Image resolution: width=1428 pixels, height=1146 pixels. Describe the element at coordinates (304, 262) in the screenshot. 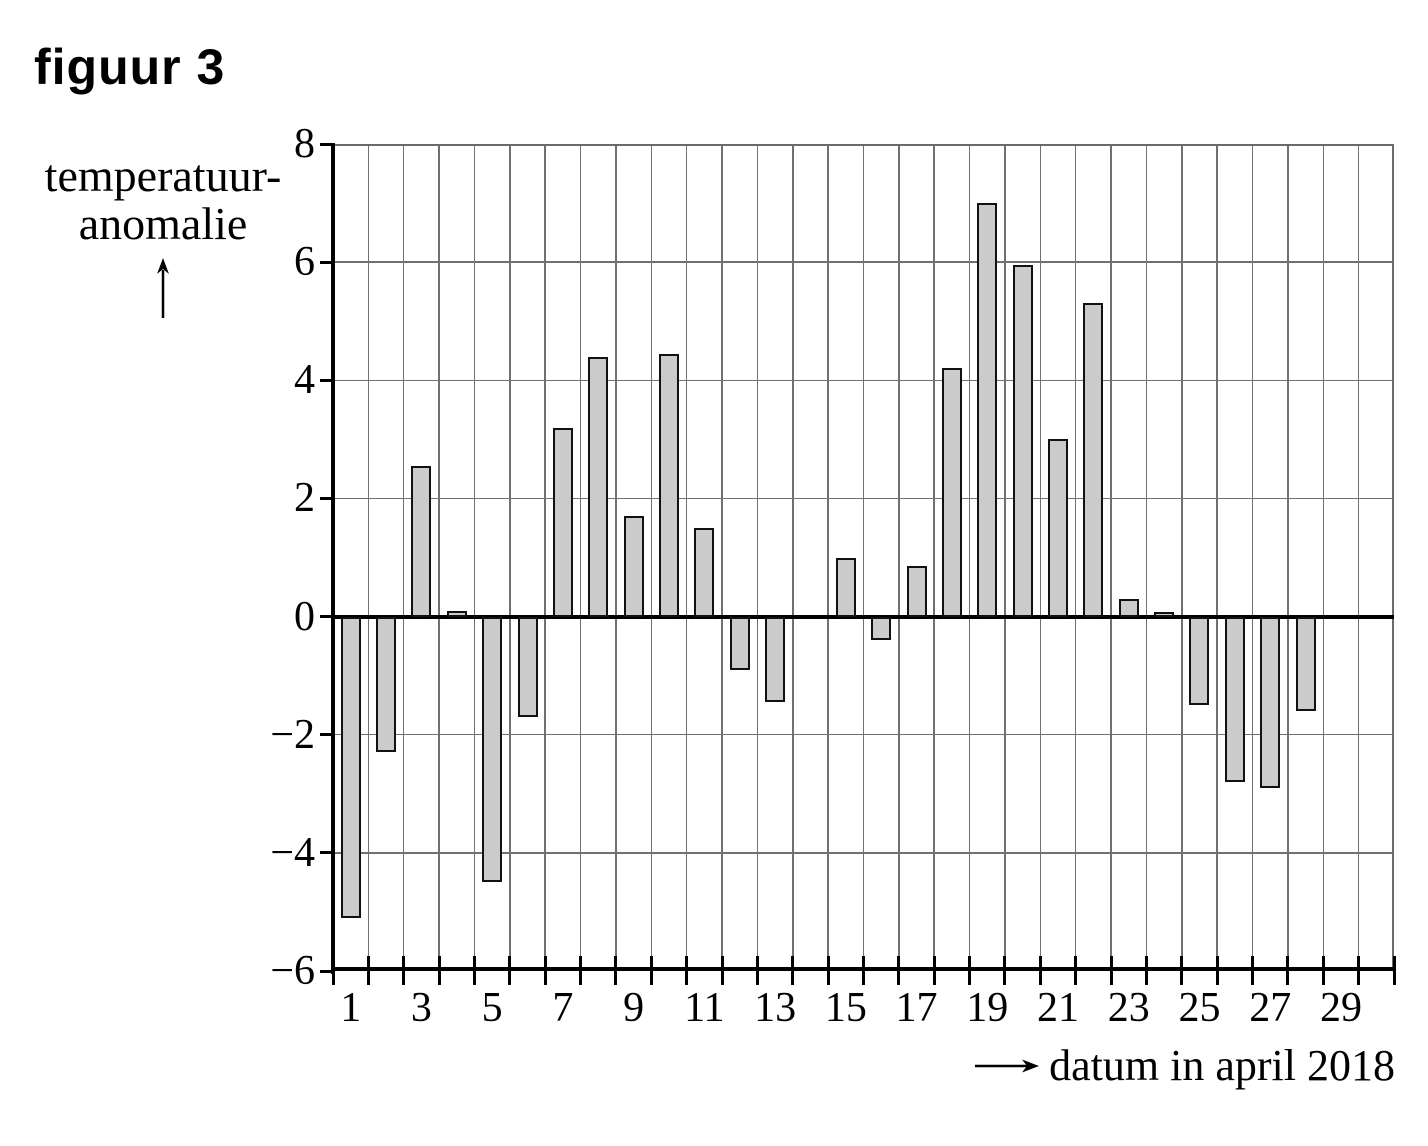

I see `y-tick-label: 6` at that location.